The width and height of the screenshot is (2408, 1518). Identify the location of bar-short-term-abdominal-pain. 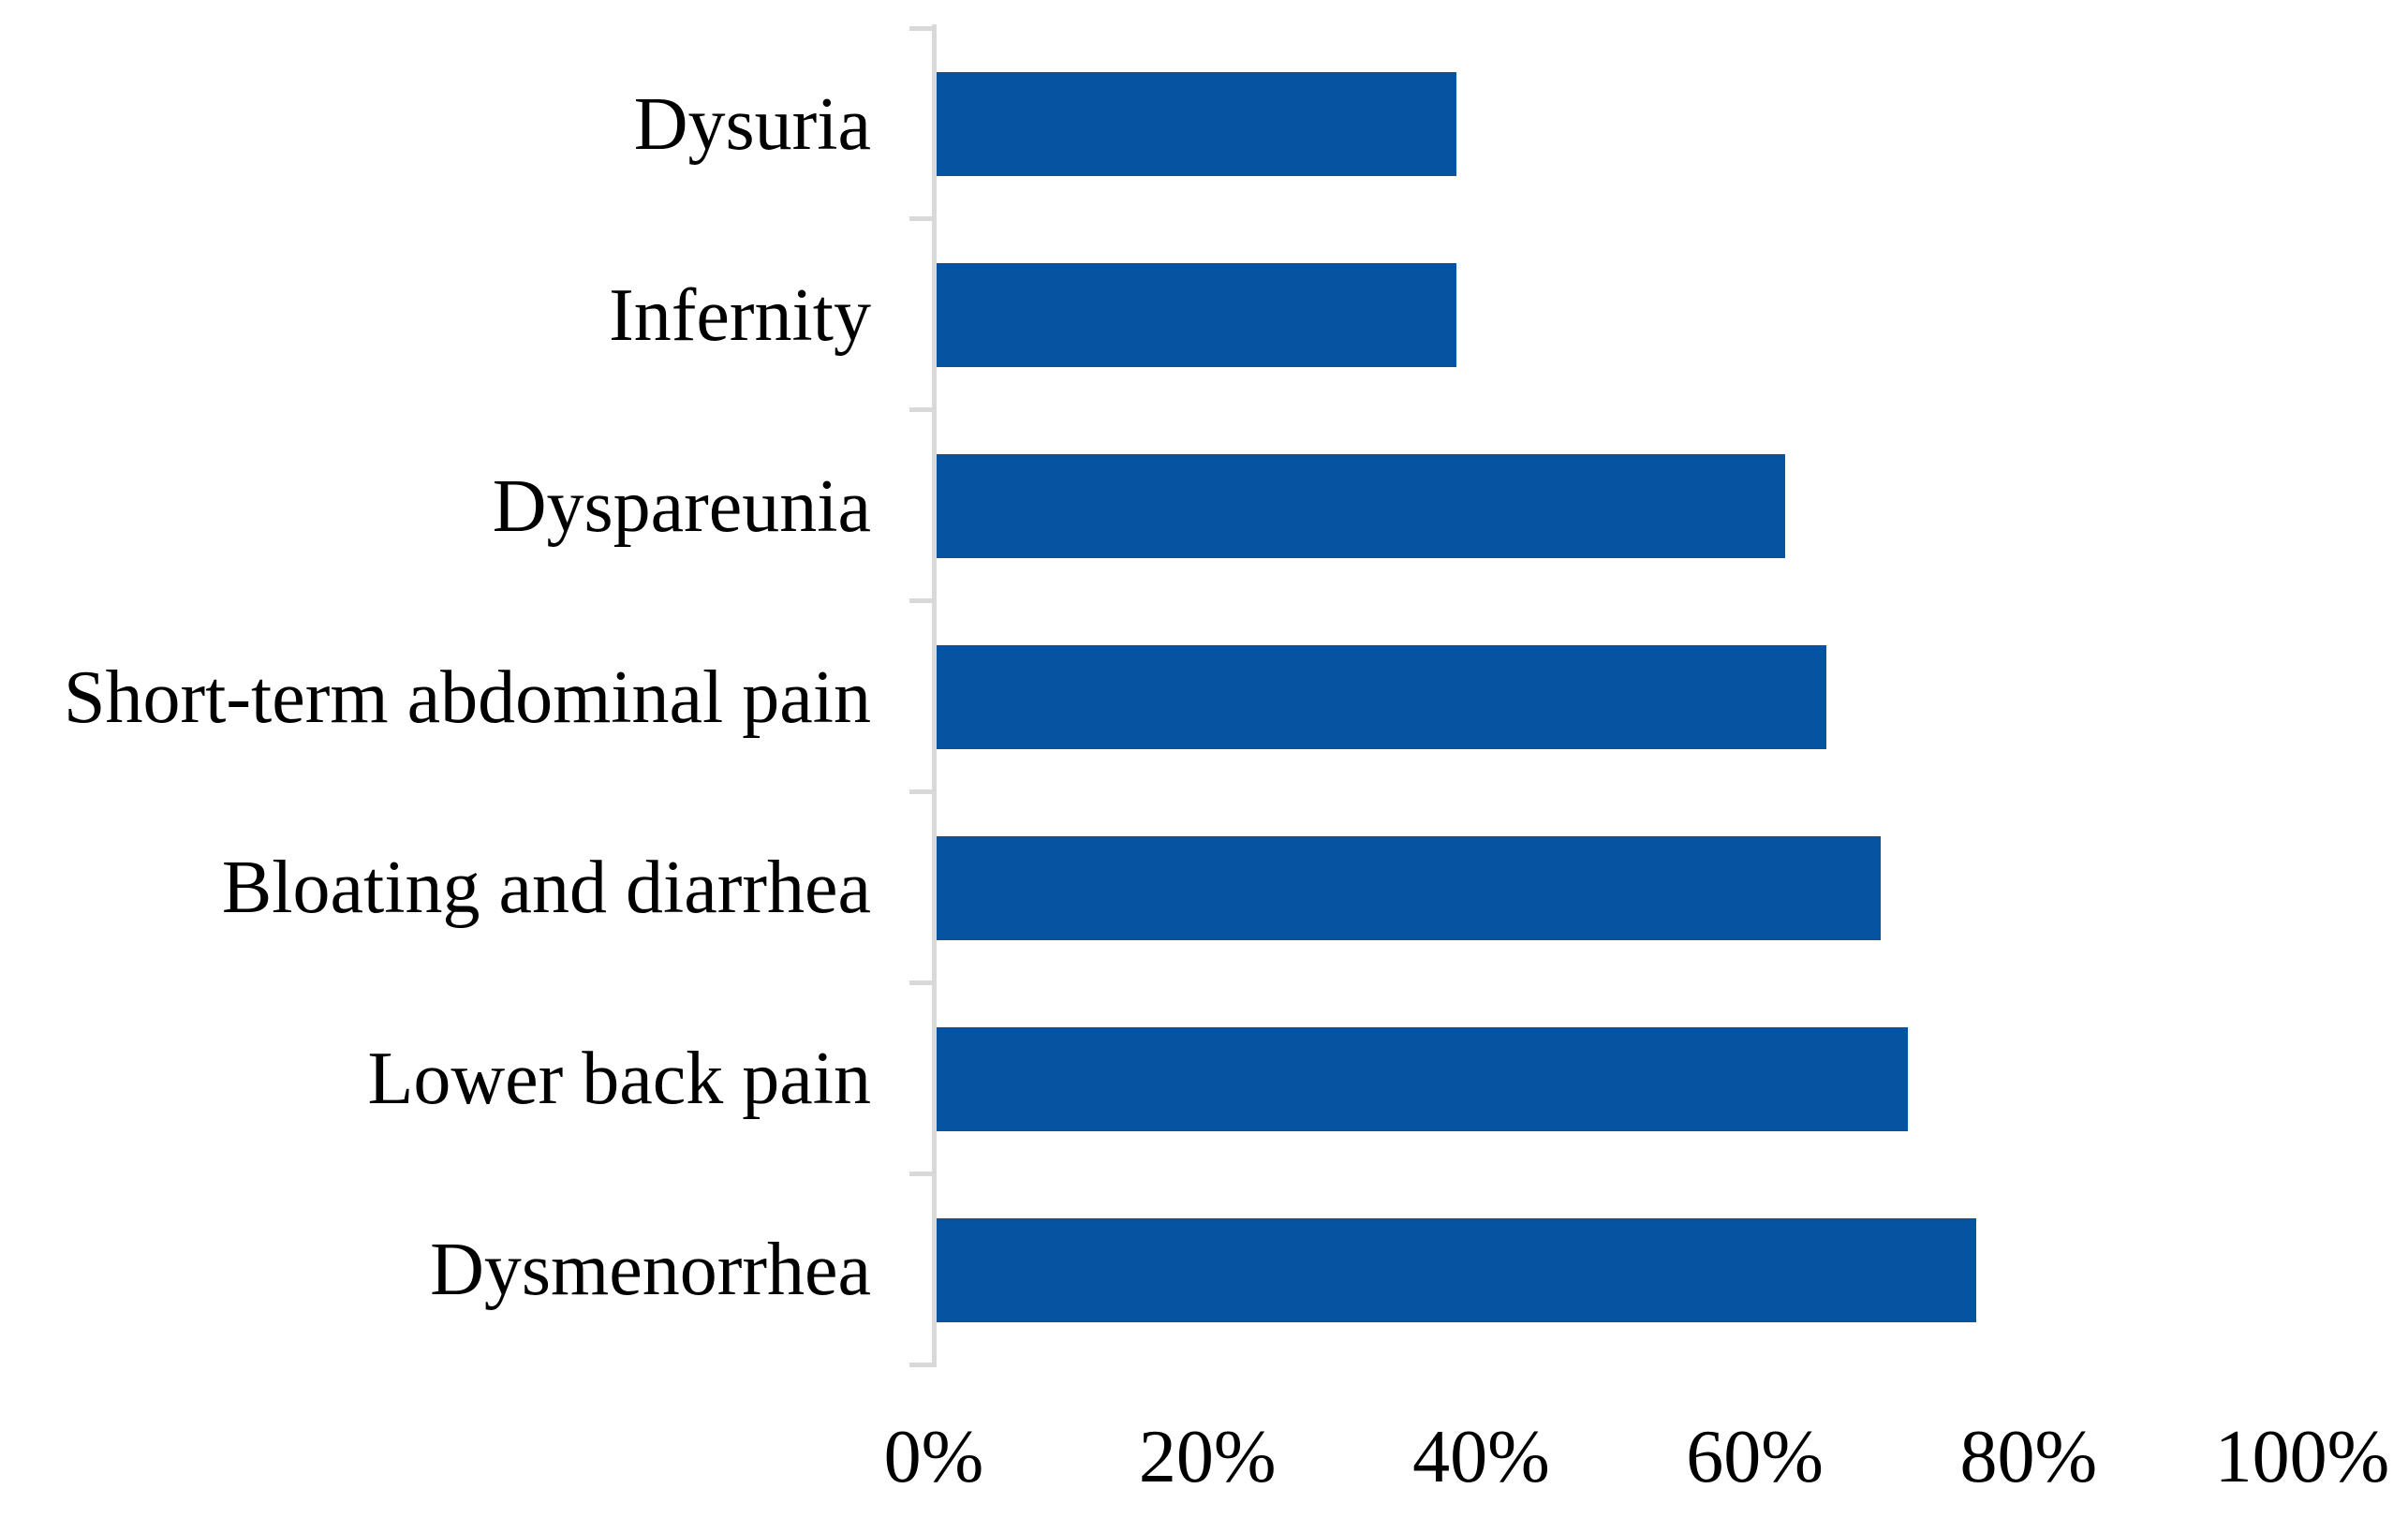
(1381, 697).